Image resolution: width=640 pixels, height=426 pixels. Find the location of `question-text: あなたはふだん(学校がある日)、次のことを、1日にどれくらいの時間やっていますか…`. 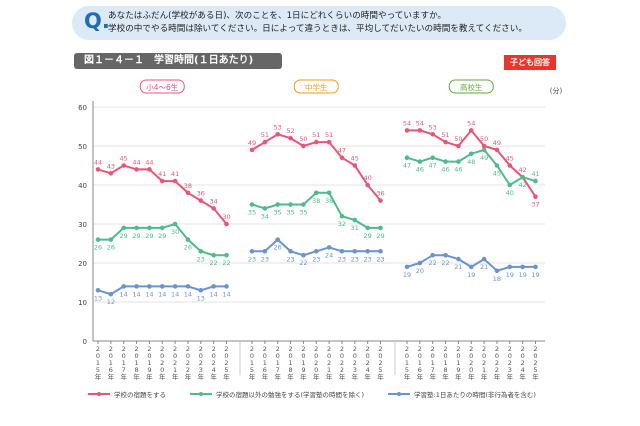

question-text: あなたはふだん(学校がある日)、次のことを、1日にどれくらいの時間やっていますか… is located at coordinates (317, 23).